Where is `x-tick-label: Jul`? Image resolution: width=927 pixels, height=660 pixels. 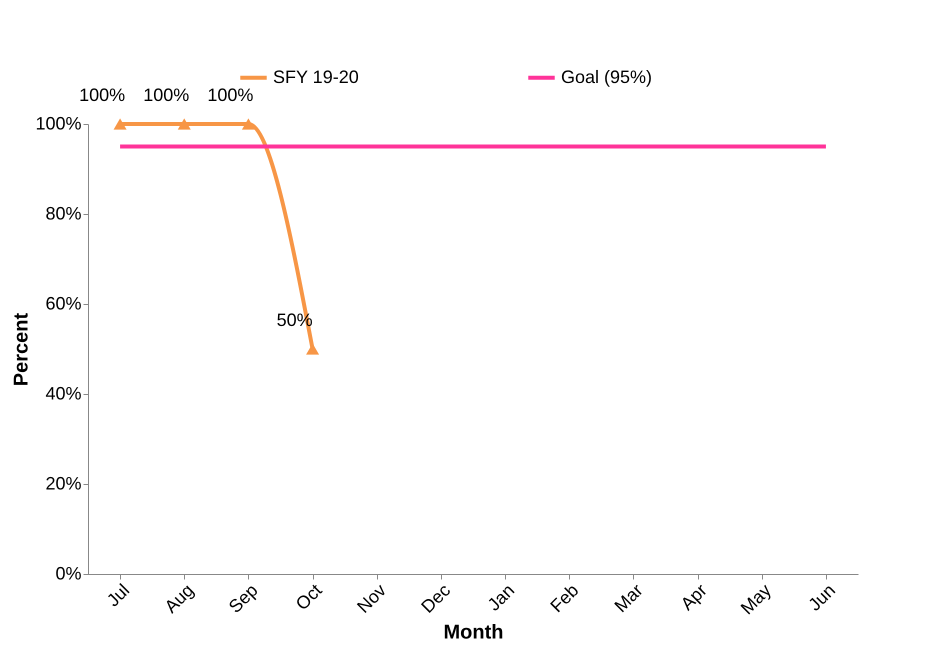 x-tick-label: Jul is located at coordinates (118, 595).